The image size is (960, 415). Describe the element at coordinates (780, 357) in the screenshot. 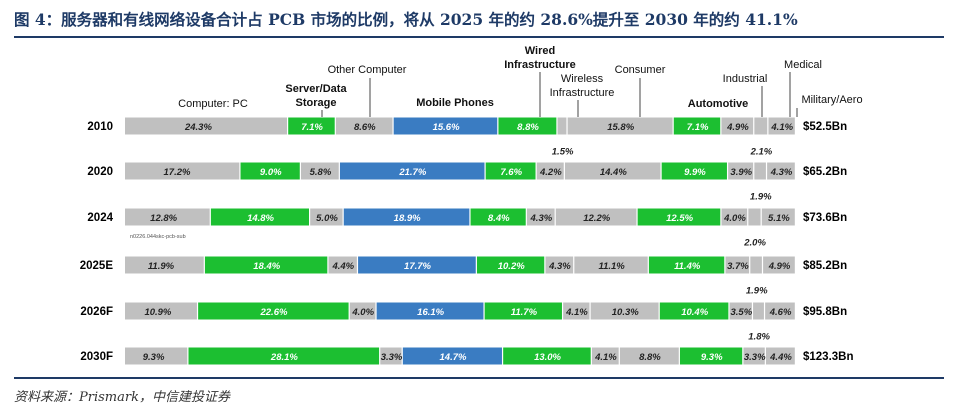

I see `data-label: 4.4%` at that location.